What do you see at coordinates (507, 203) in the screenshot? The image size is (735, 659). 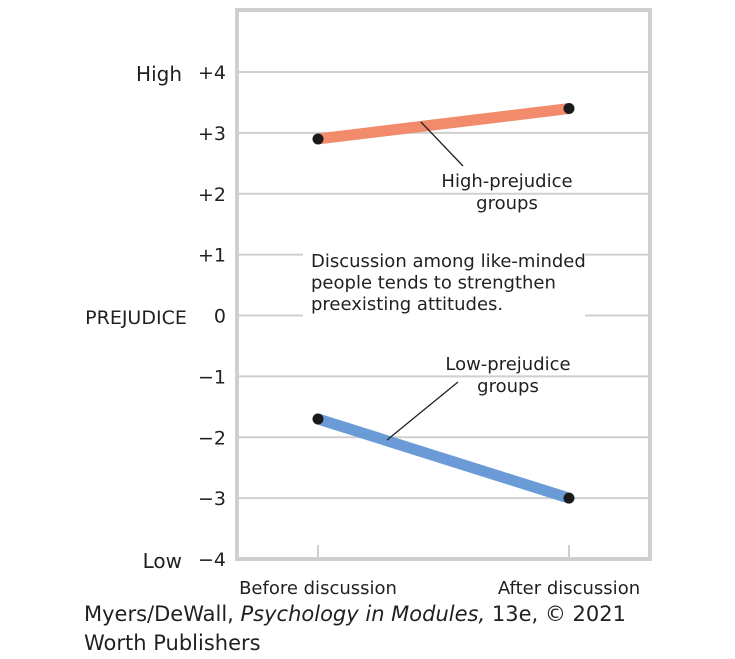 I see `high-prejudice-label: groups` at bounding box center [507, 203].